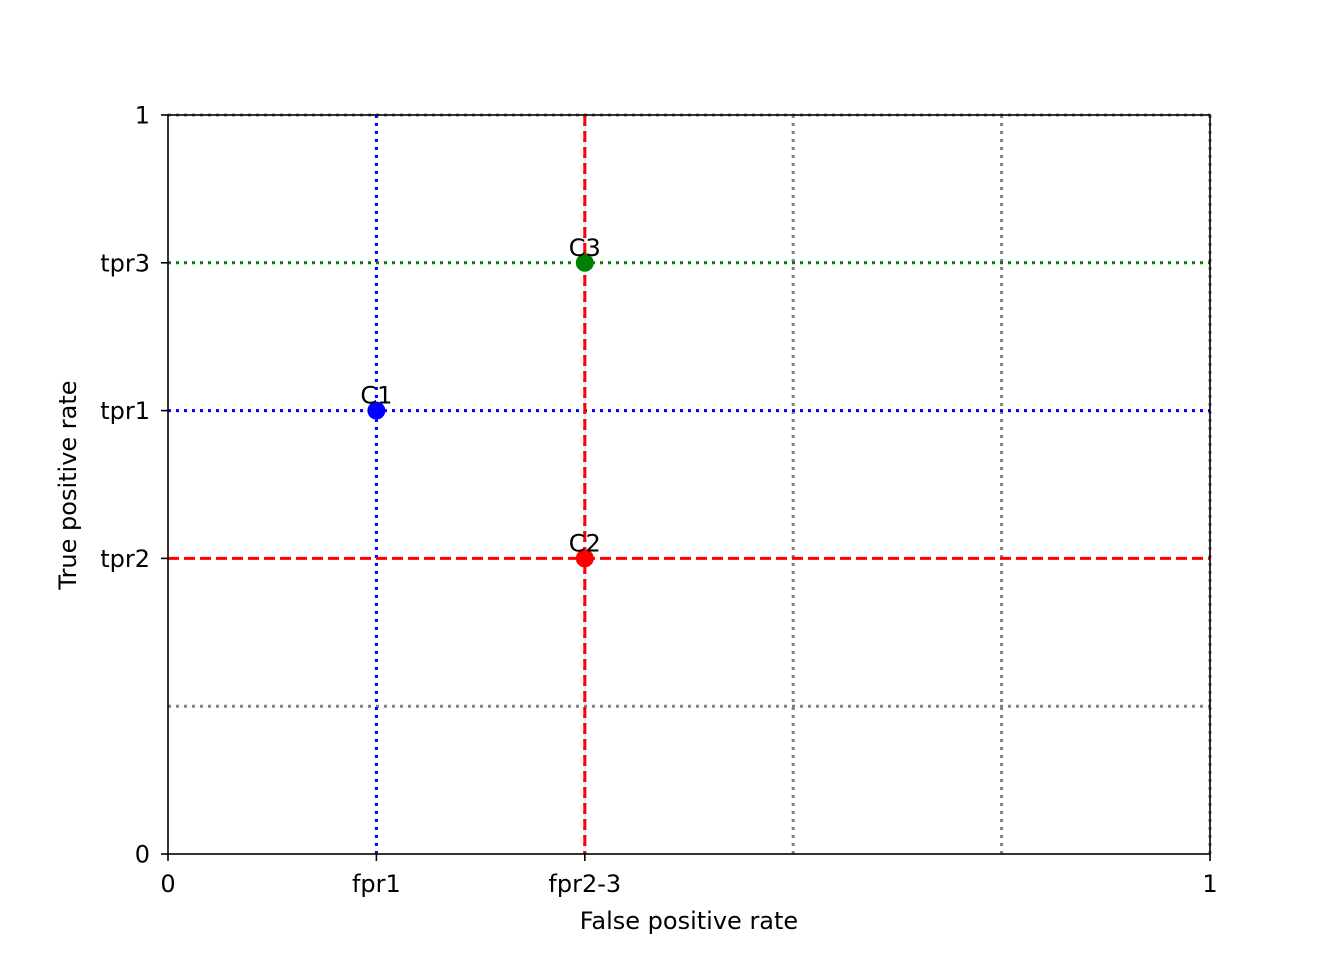 This screenshot has height=960, width=1344. Describe the element at coordinates (376, 410) in the screenshot. I see `data-point-c1` at that location.